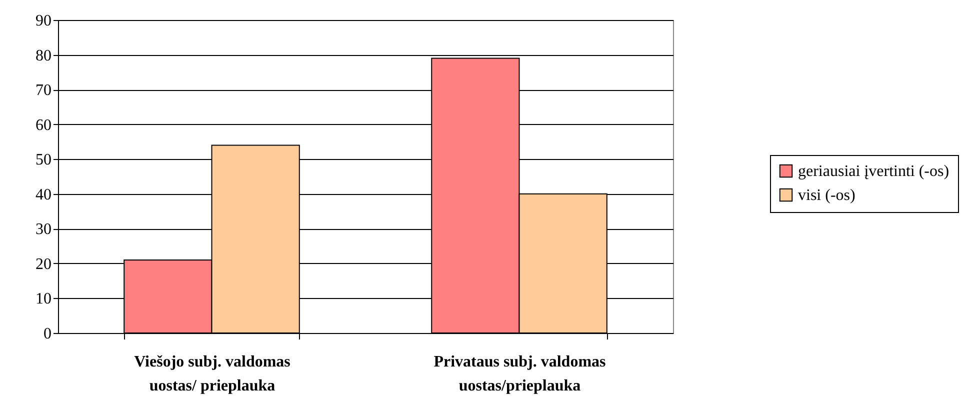 Image resolution: width=976 pixels, height=416 pixels. I want to click on legend-label: visi (-os), so click(827, 195).